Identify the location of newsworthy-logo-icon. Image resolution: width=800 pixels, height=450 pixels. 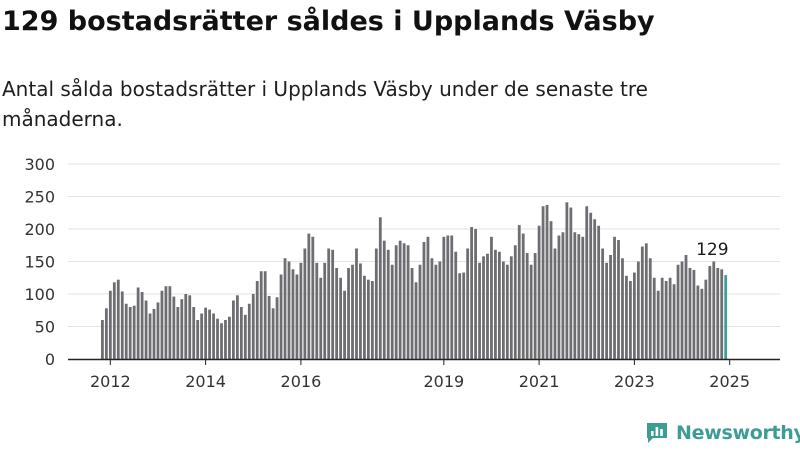
(657, 433).